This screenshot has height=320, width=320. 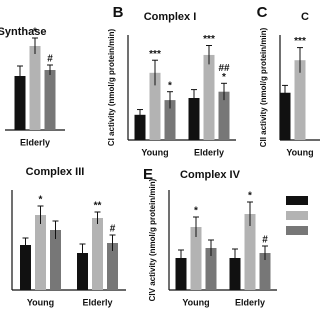 What do you see at coordinates (23, 32) in the screenshot?
I see `chart-title: Synthase` at bounding box center [23, 32].